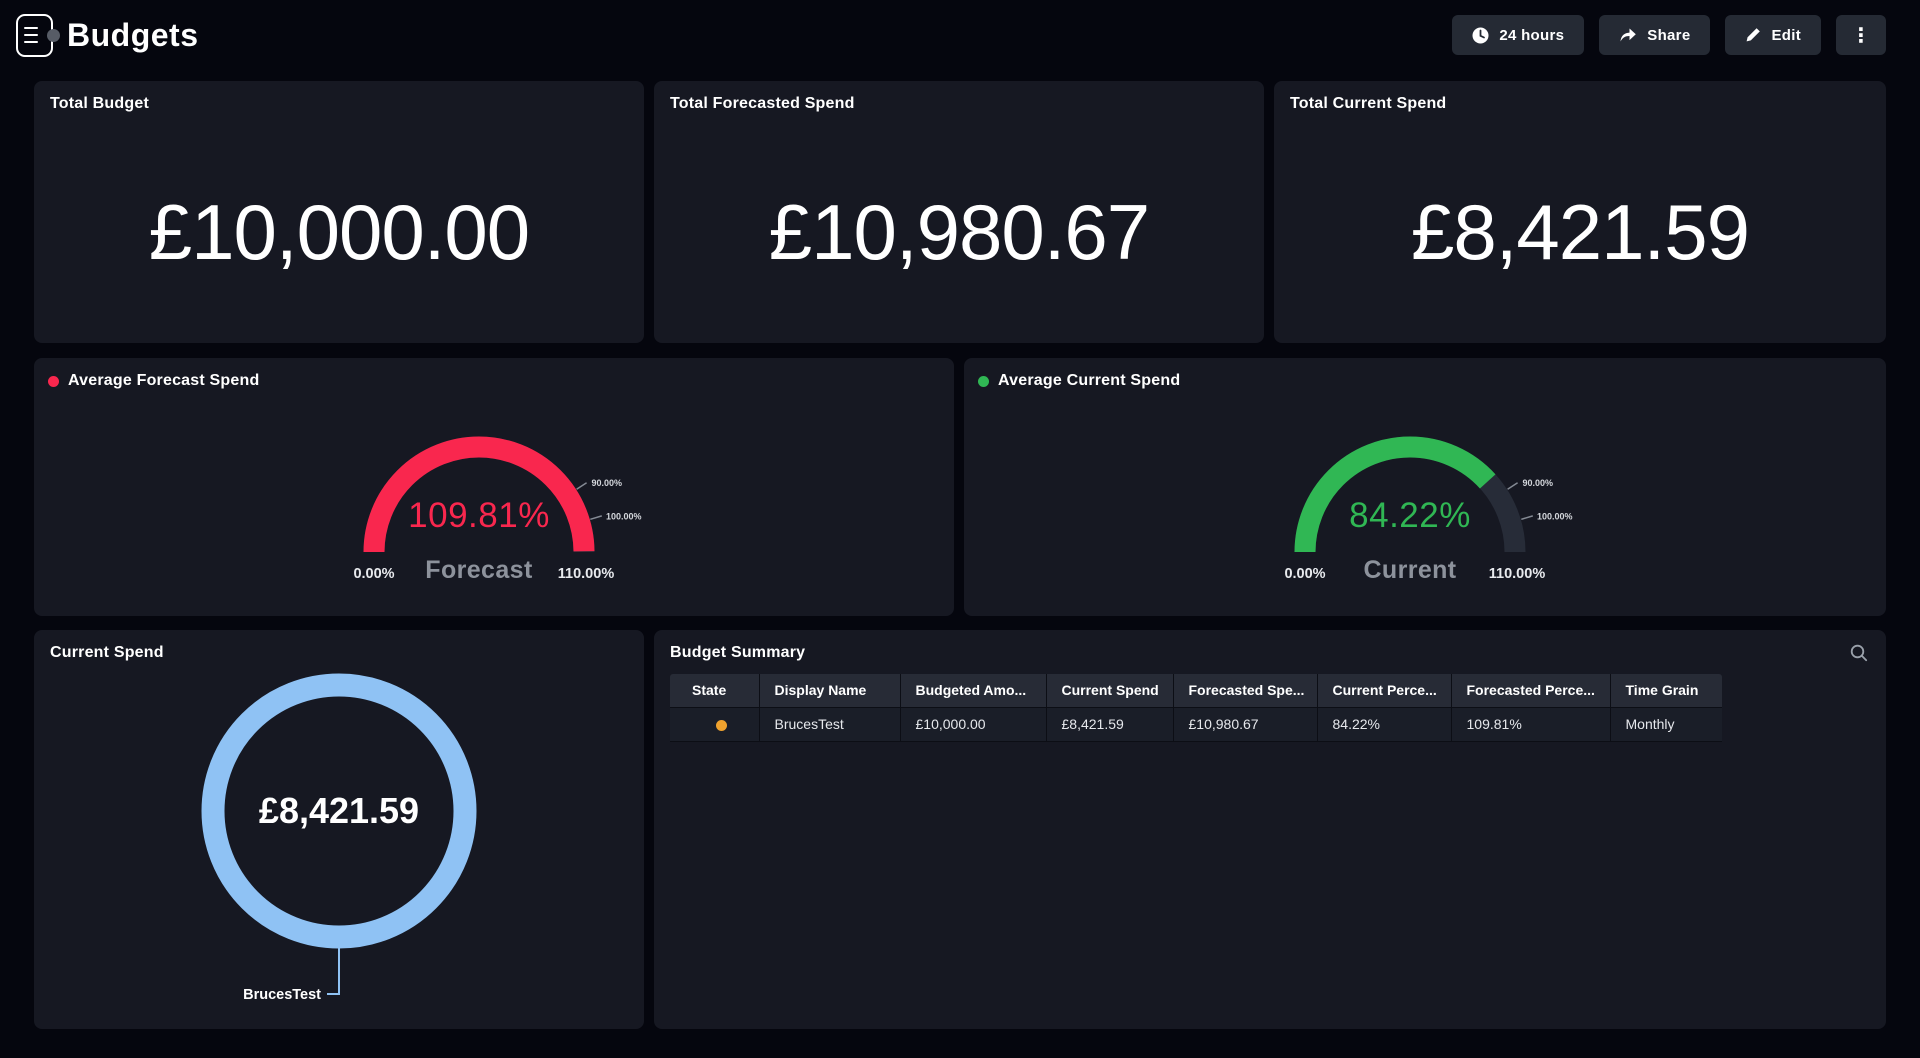 This screenshot has width=1920, height=1058. What do you see at coordinates (738, 652) in the screenshot?
I see `tile-title: Budget Summary` at bounding box center [738, 652].